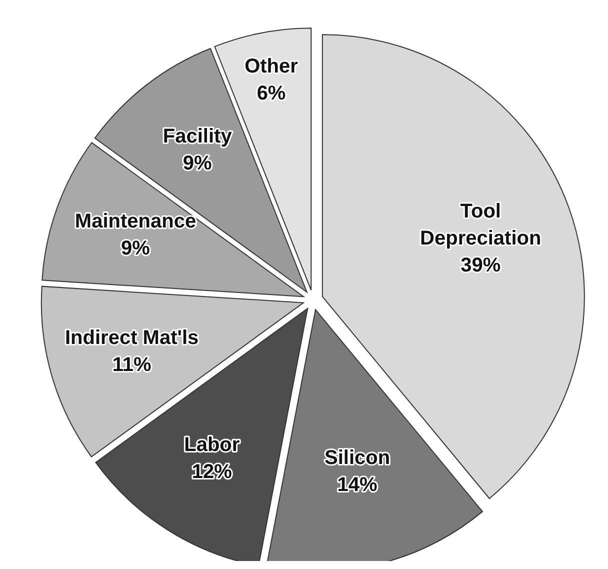  Describe the element at coordinates (481, 225) in the screenshot. I see `slice-label: Tool Depreciation` at that location.